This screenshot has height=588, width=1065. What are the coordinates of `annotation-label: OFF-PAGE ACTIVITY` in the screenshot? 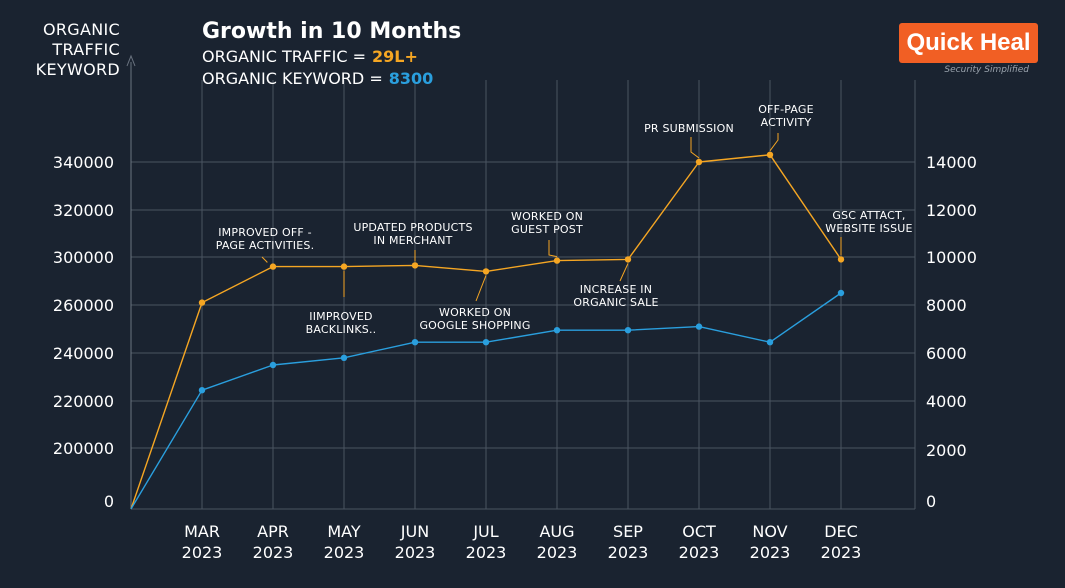 It's located at (786, 116).